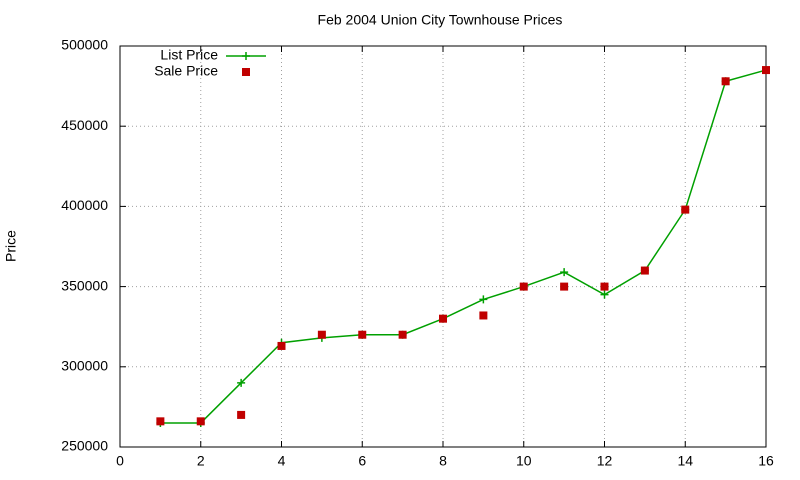 The width and height of the screenshot is (800, 480). I want to click on x-tick-label: 2, so click(201, 461).